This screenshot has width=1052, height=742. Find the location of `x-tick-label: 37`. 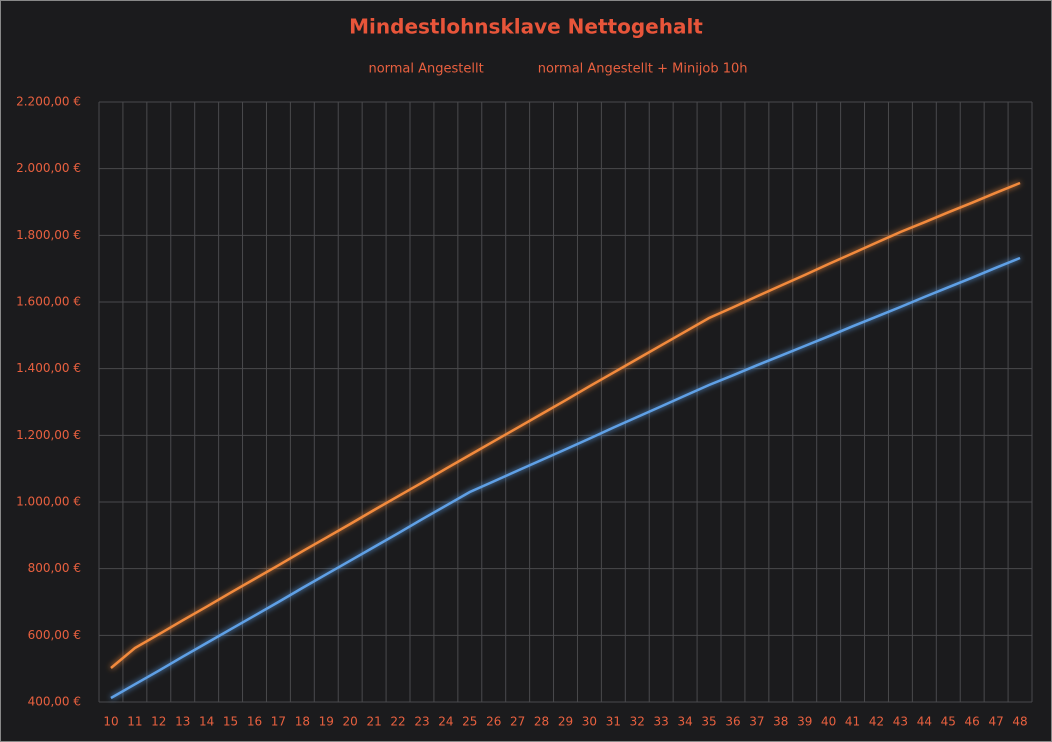

x-tick-label: 37 is located at coordinates (756, 722).